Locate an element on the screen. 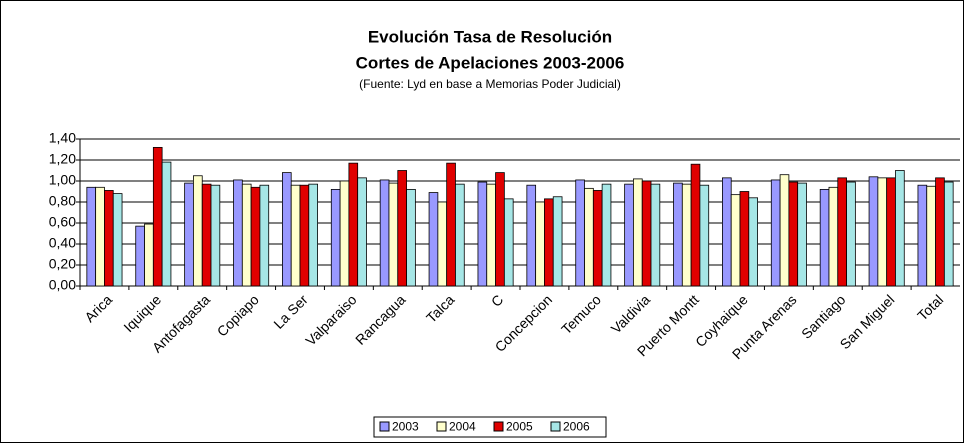 This screenshot has width=964, height=443. chart-subtitle: Cortes de Apelaciones 2003-2006 is located at coordinates (490, 62).